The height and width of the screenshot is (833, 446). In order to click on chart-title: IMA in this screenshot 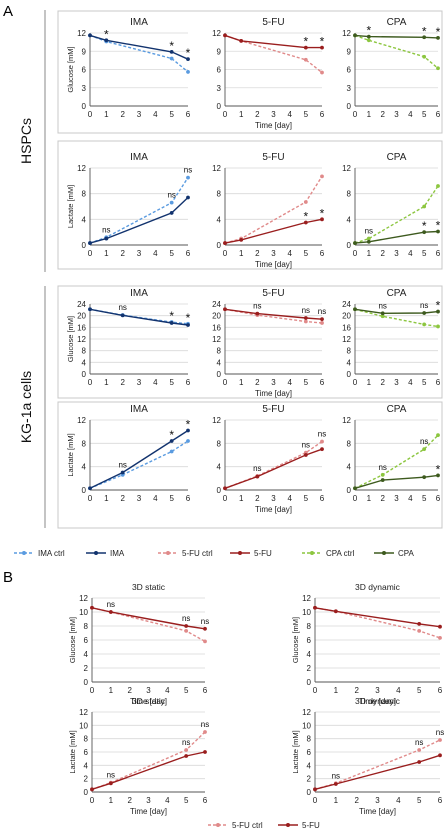, I will do `click(139, 157)`.